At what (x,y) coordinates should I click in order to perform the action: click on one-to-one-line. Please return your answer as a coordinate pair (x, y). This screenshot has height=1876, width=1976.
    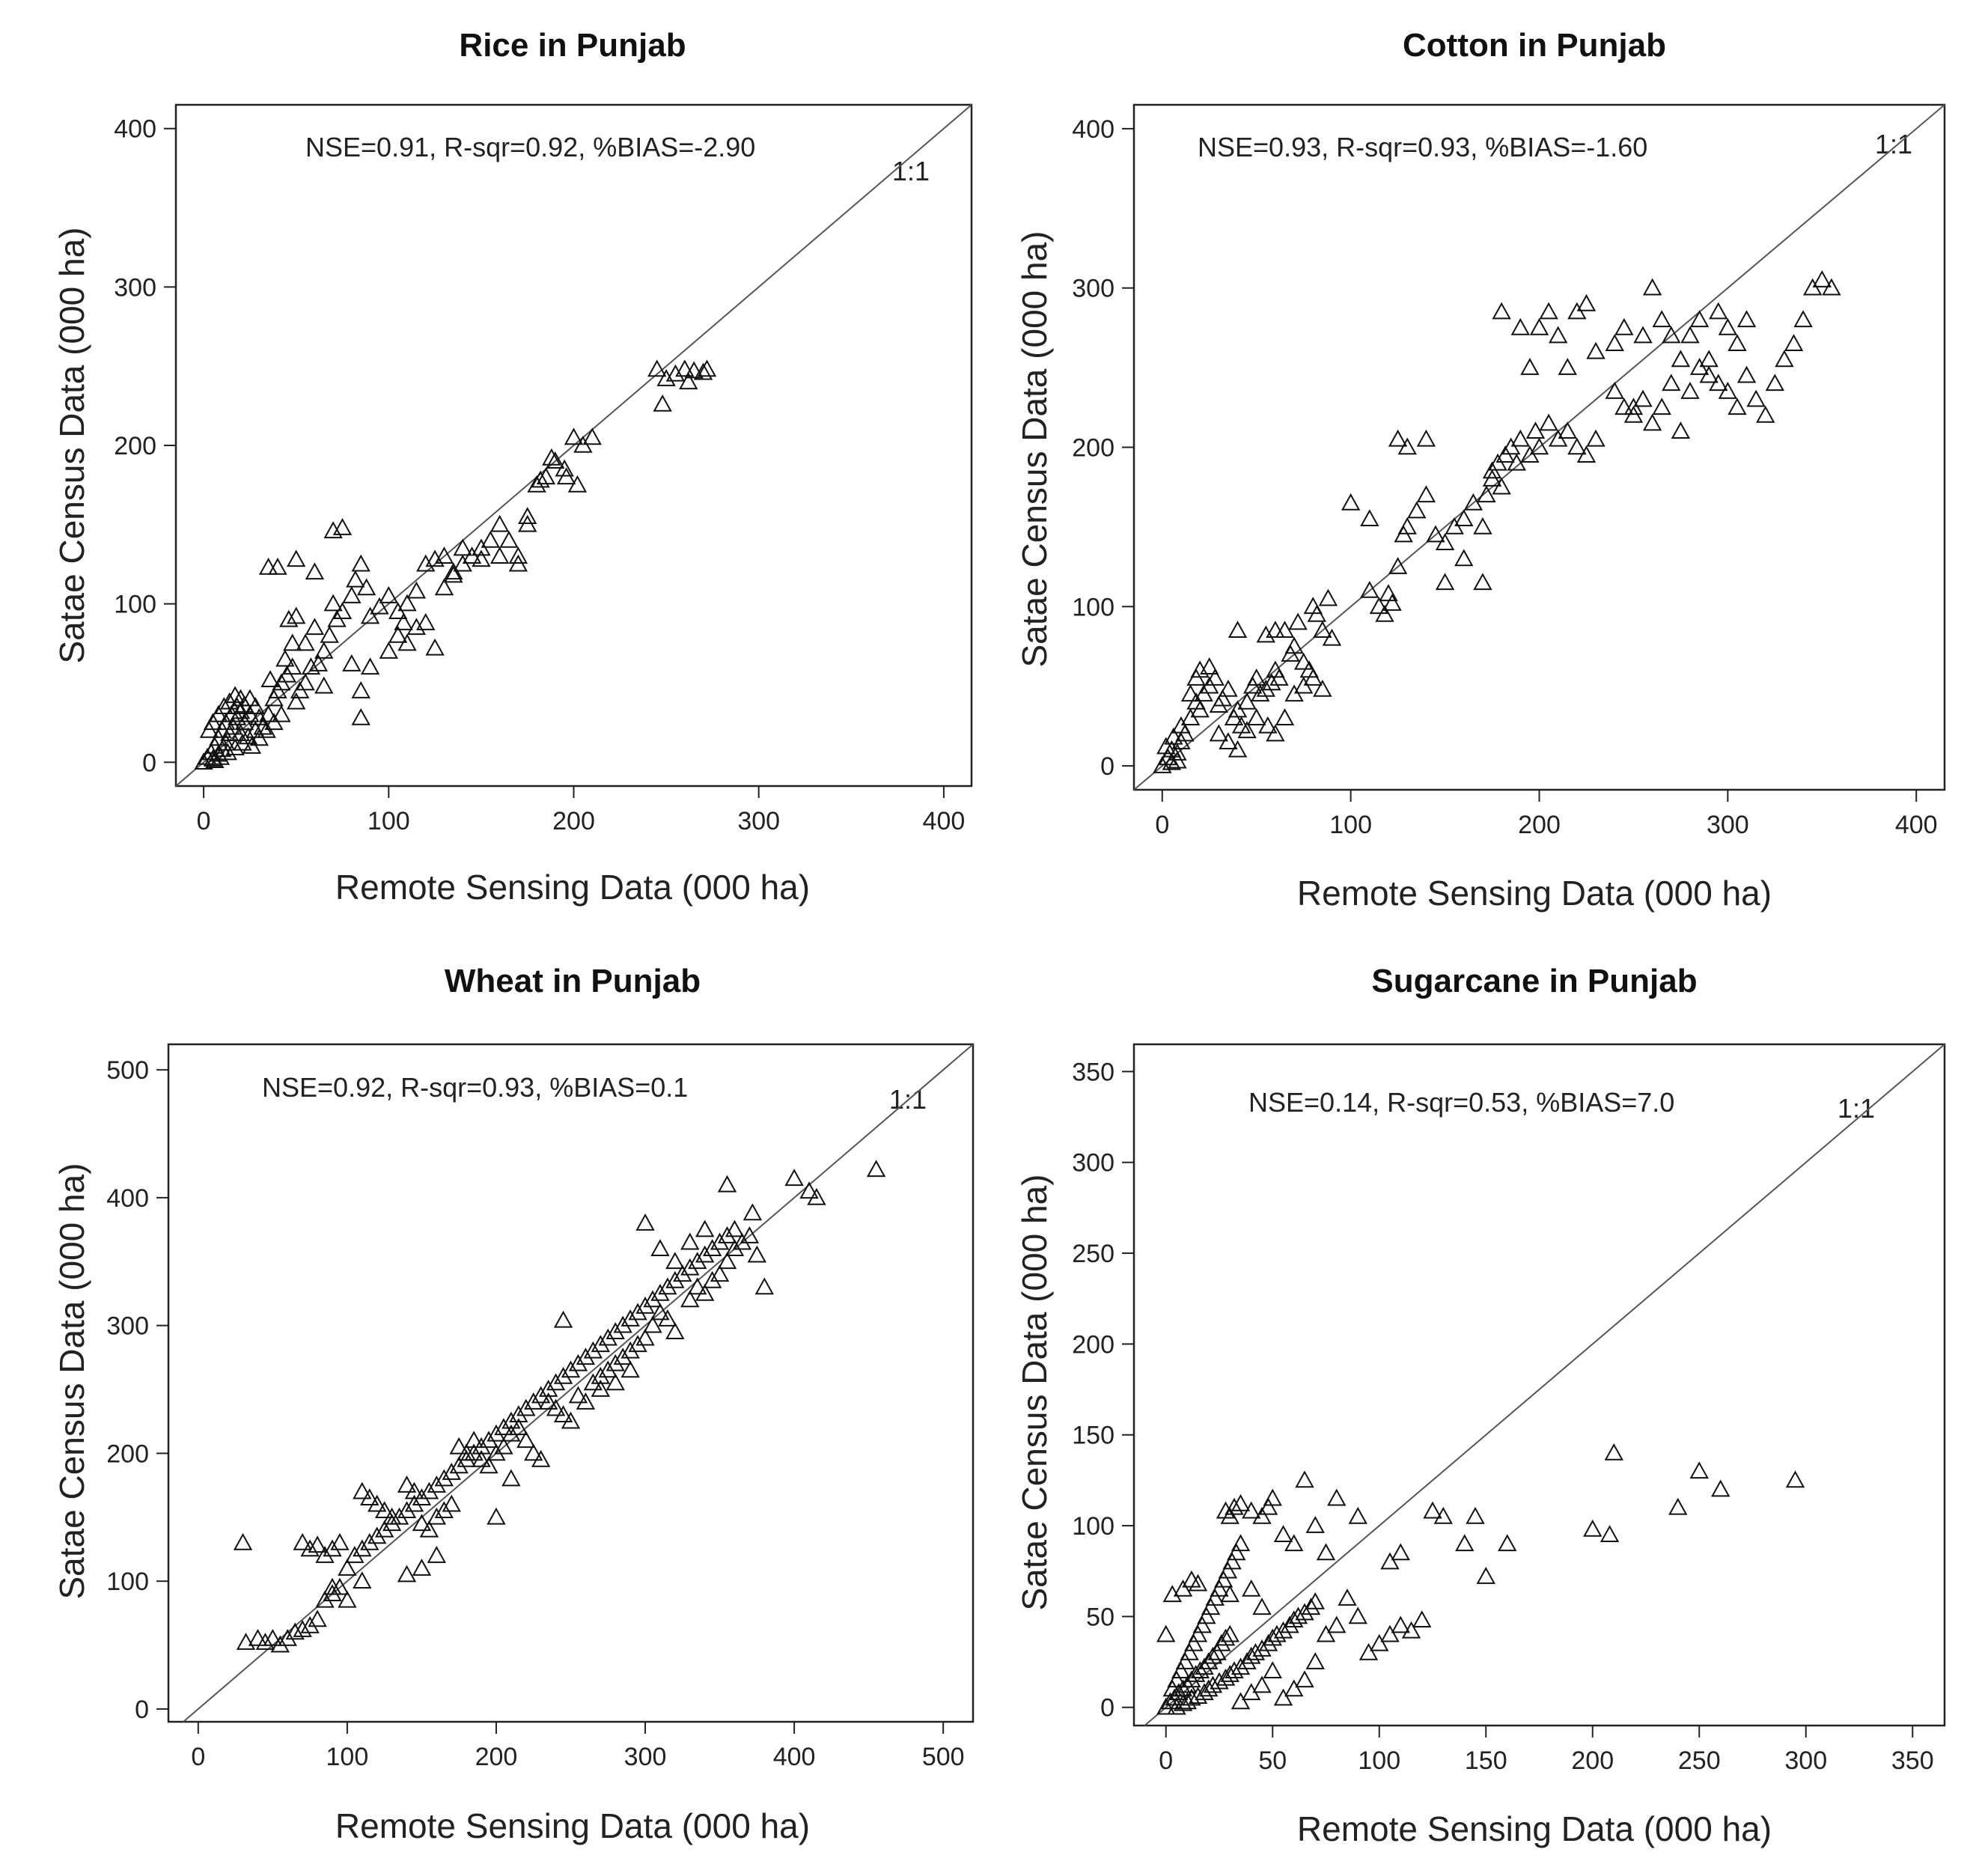
    Looking at the image, I should click on (578, 1383).